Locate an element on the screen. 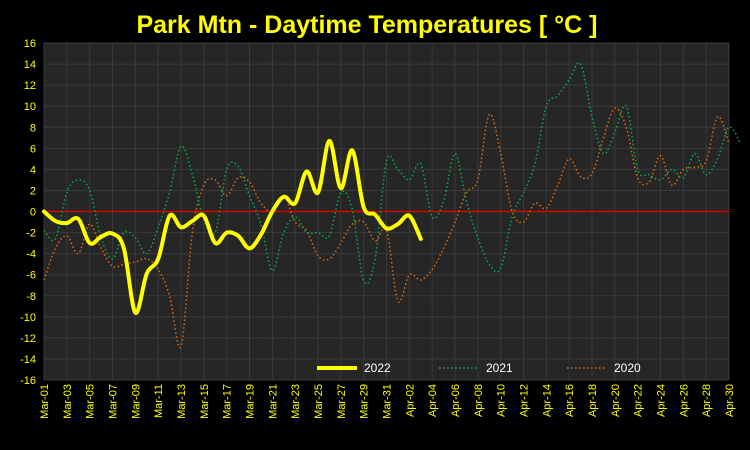  x-tick-label: Mar-21 is located at coordinates (273, 401).